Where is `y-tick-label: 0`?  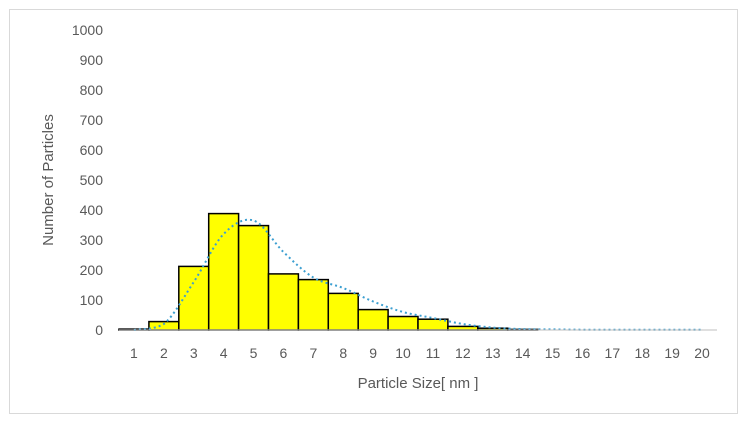 y-tick-label: 0 is located at coordinates (99, 330).